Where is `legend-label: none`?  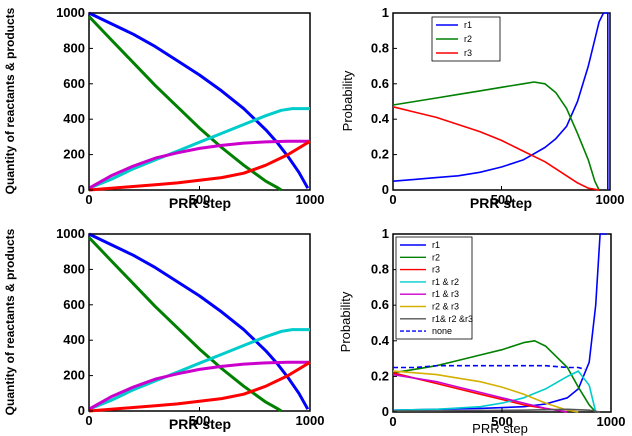 legend-label: none is located at coordinates (442, 331).